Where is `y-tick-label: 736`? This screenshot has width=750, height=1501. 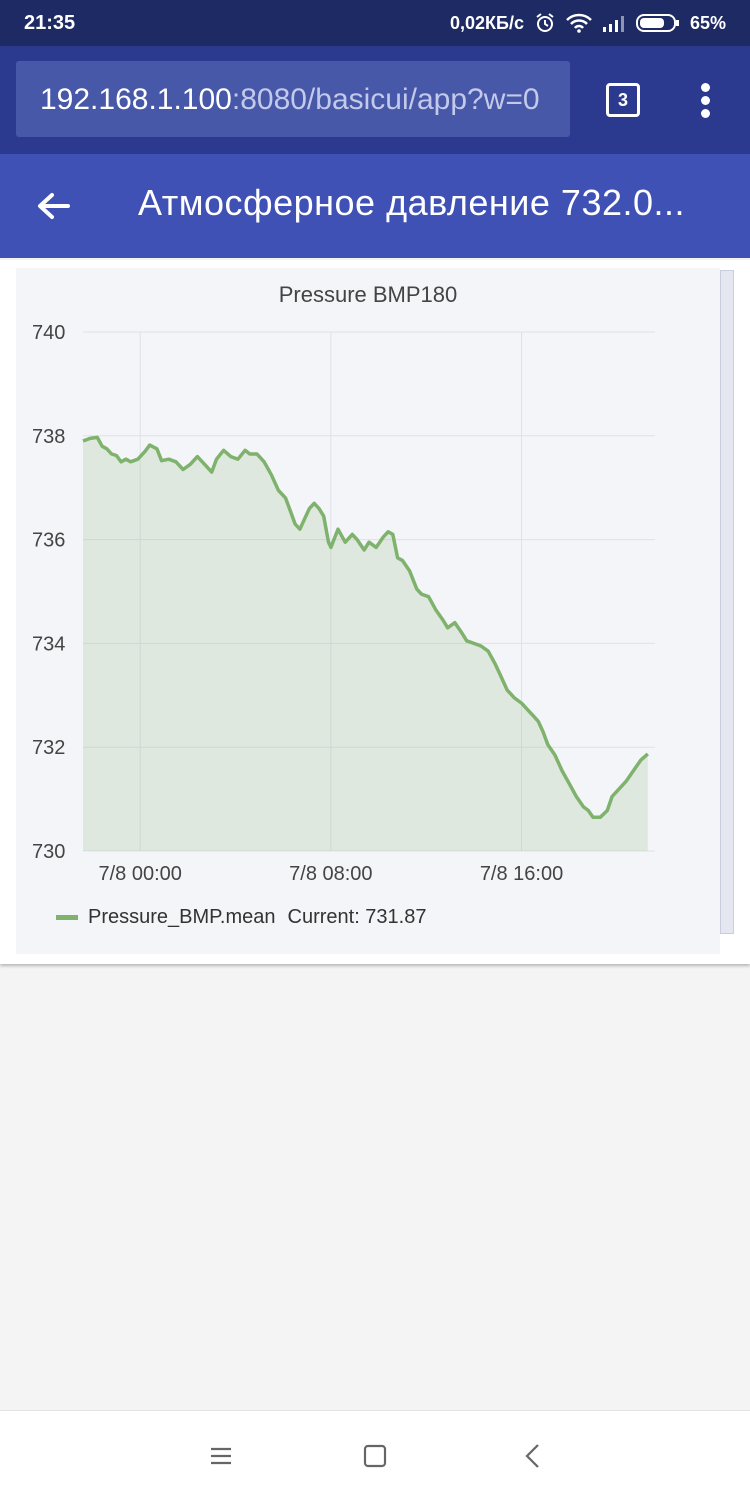 y-tick-label: 736 is located at coordinates (48, 541).